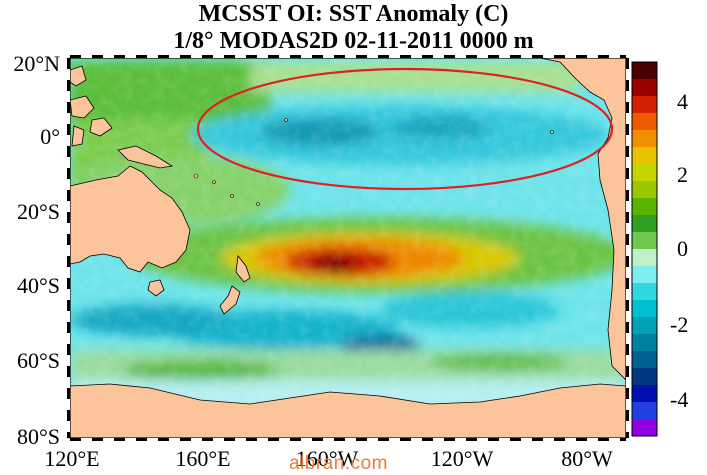 The image size is (707, 475). What do you see at coordinates (327, 458) in the screenshot?
I see `lon-label-160w: 160°W` at bounding box center [327, 458].